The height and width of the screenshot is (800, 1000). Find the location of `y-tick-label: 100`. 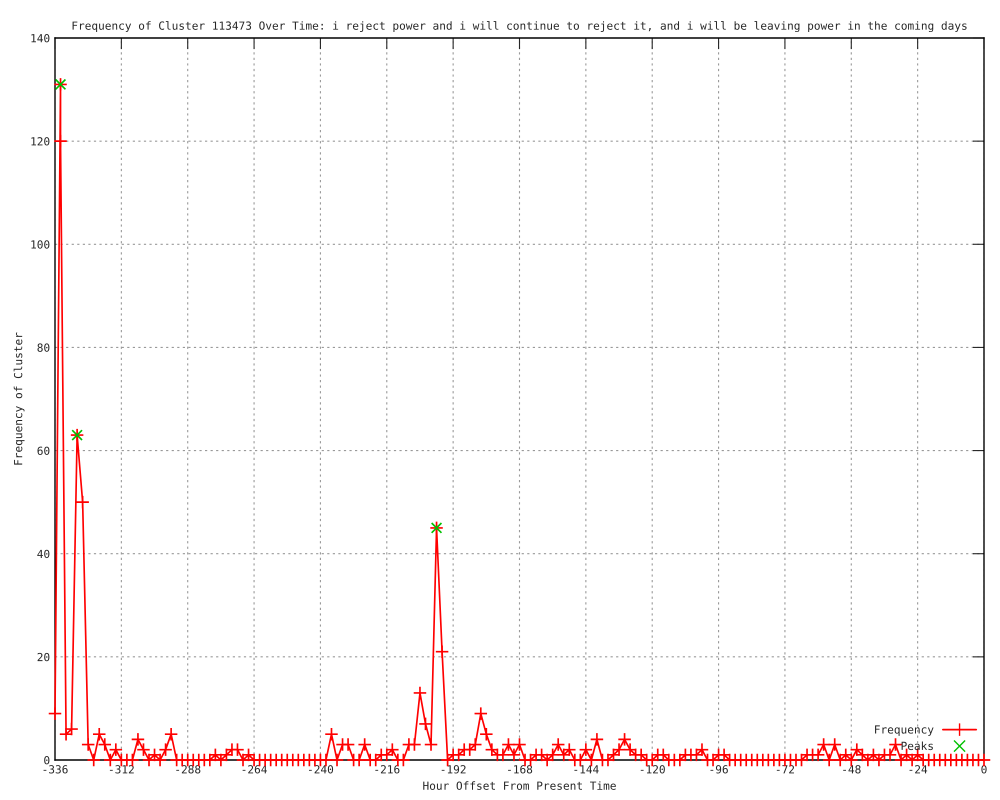

y-tick-label: 100 is located at coordinates (40, 244).